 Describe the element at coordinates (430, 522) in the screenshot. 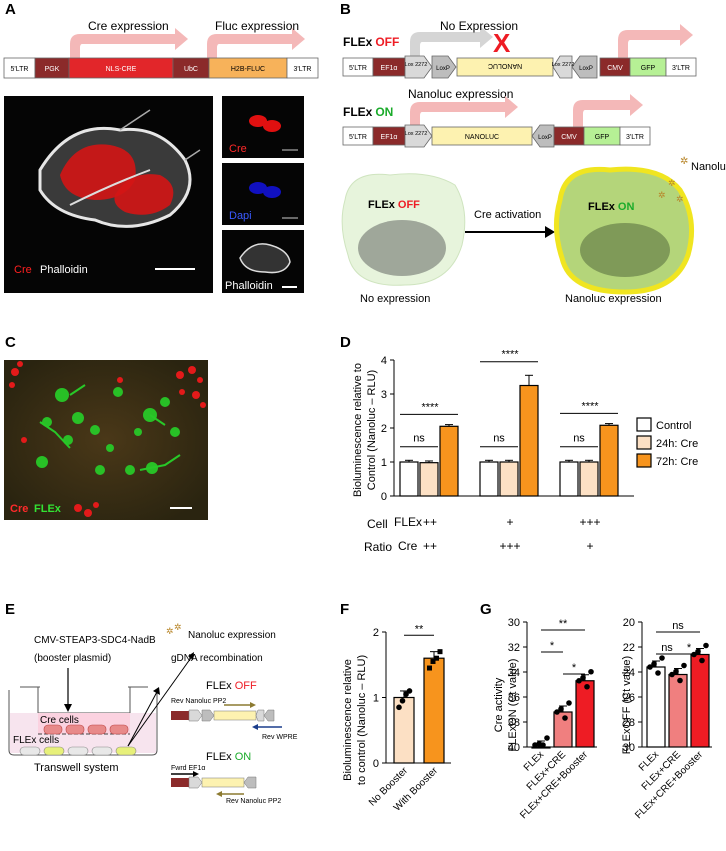

I see `d-flex-ratio: ++` at that location.